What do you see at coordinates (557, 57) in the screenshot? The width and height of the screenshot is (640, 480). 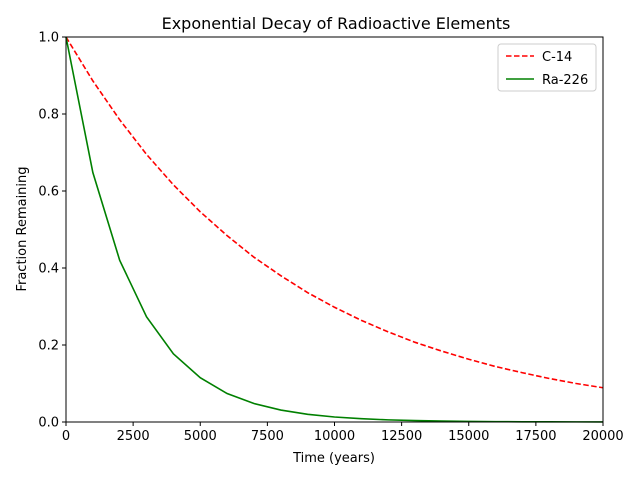 I see `legend-label-c14: C-14` at bounding box center [557, 57].